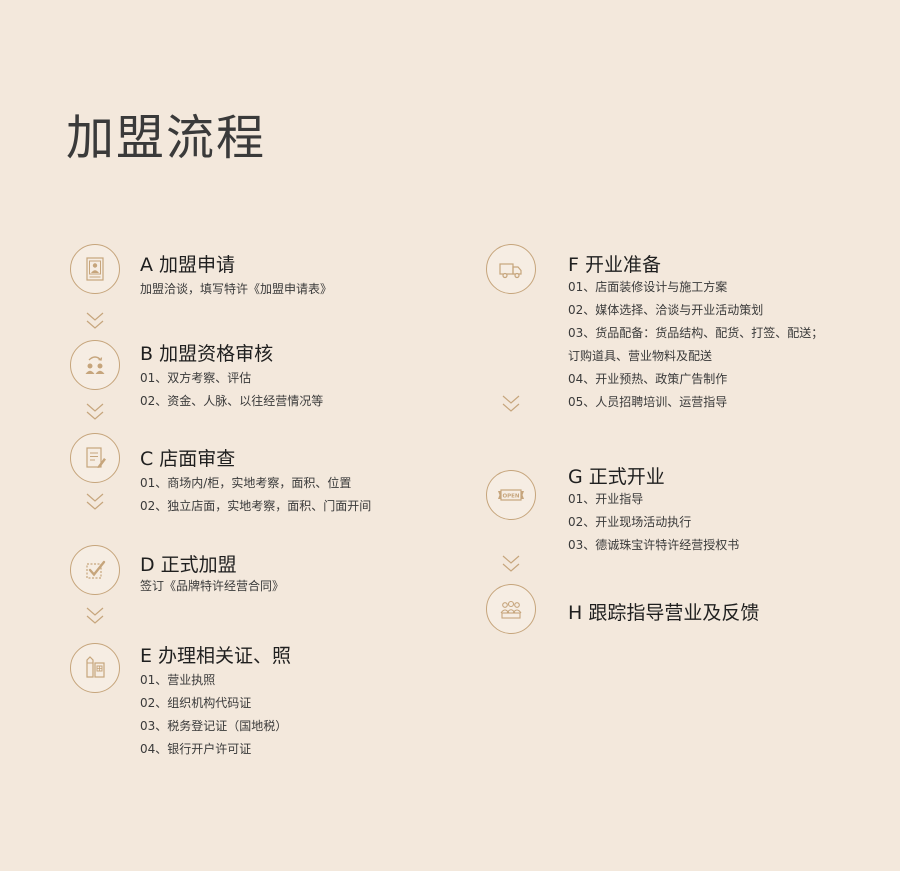  I want to click on open-ribbon-icon: OPEN, so click(511, 495).